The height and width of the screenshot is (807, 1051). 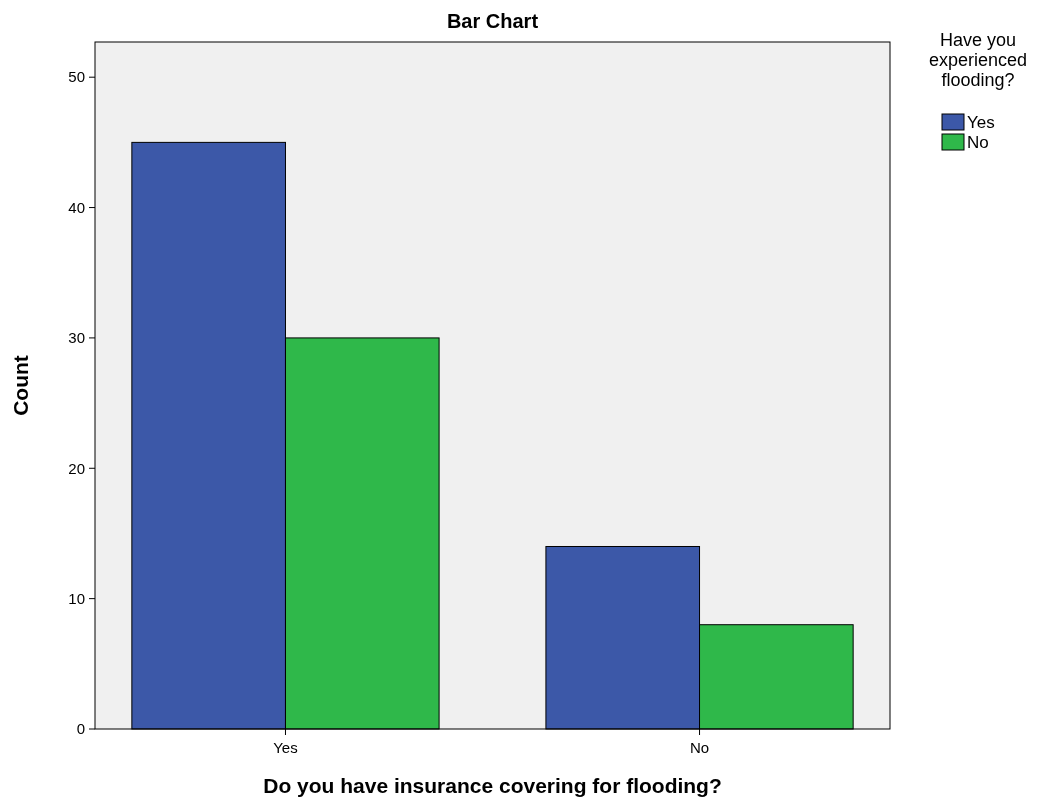 What do you see at coordinates (76, 598) in the screenshot?
I see `y-tick-label: 10` at bounding box center [76, 598].